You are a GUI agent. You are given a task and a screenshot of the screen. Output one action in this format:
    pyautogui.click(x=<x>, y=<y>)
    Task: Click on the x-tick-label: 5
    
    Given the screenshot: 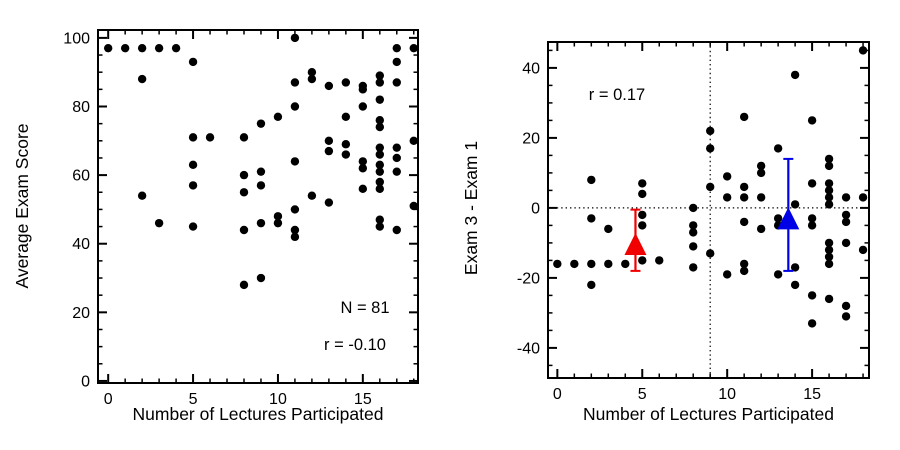 What is the action you would take?
    pyautogui.click(x=193, y=399)
    